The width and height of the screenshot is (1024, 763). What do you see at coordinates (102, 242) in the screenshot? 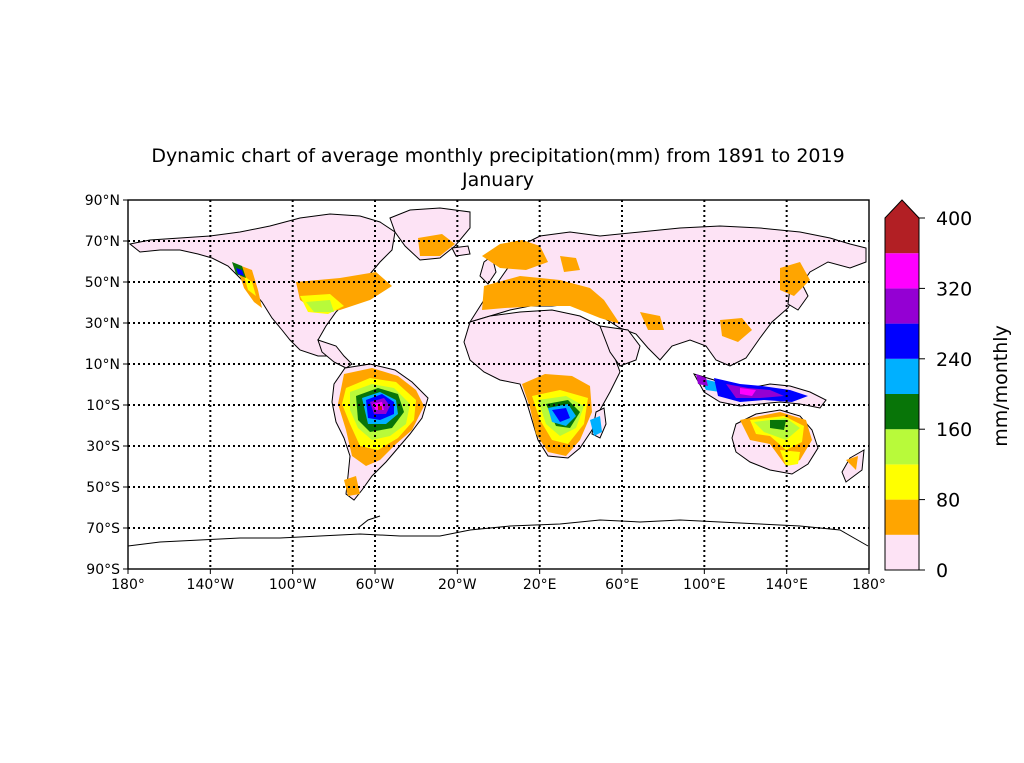
I see `lat-tick-label: 70°N` at bounding box center [102, 242].